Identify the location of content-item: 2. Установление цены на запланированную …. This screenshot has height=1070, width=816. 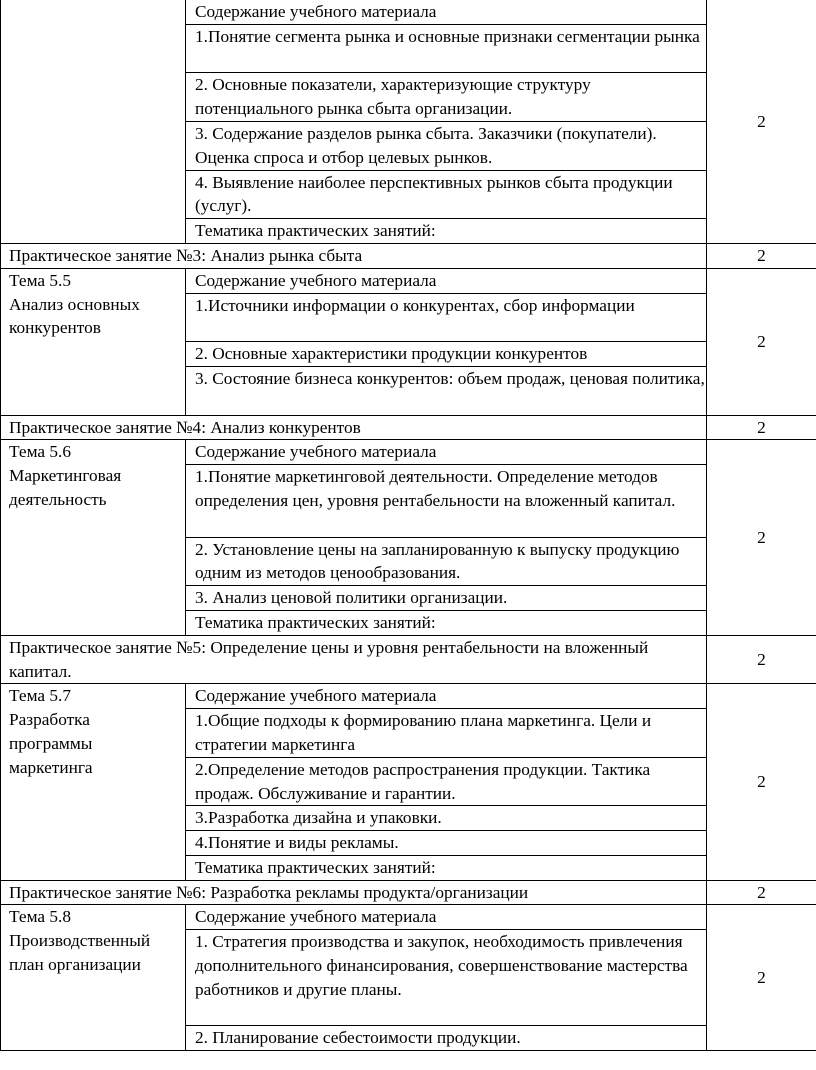
(446, 561).